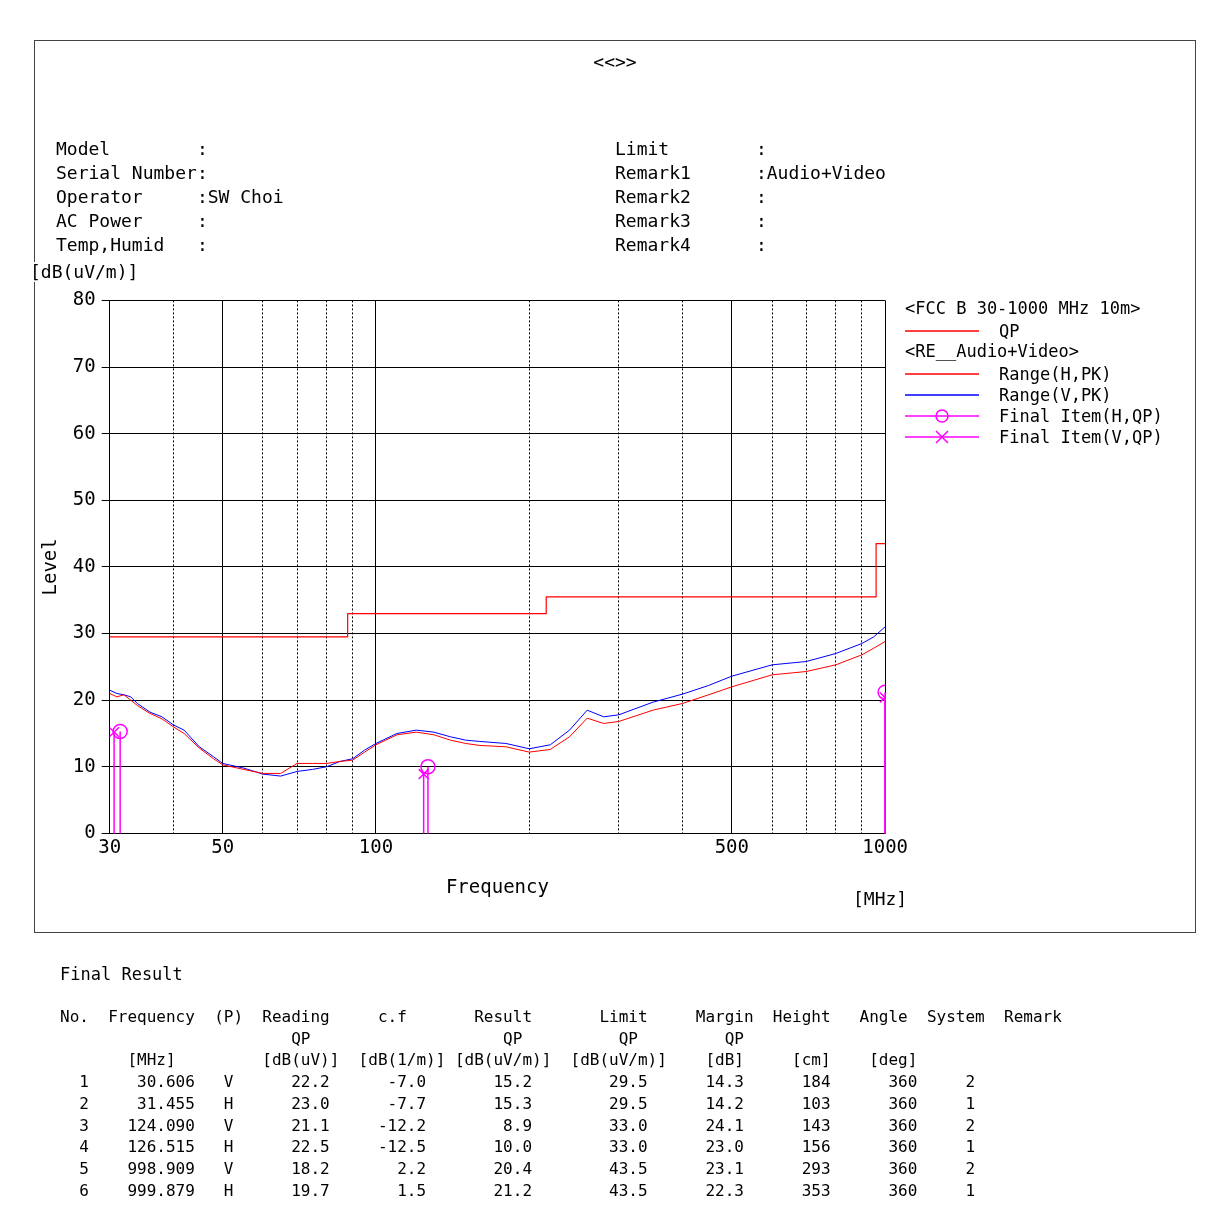 The height and width of the screenshot is (1220, 1219). What do you see at coordinates (691, 245) in the screenshot?
I see `text: Remark4 :` at bounding box center [691, 245].